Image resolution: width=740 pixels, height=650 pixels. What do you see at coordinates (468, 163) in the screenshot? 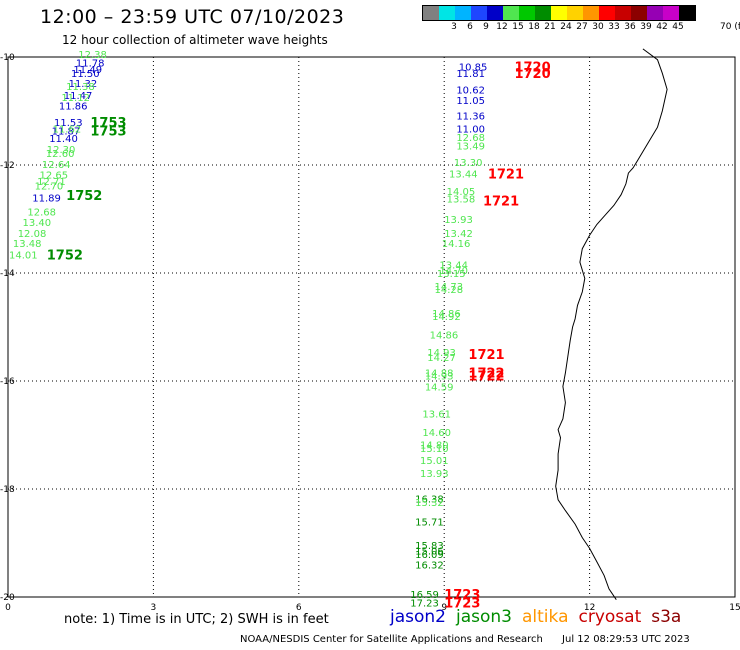
I see `wave-height-label: 13.30` at bounding box center [468, 163].